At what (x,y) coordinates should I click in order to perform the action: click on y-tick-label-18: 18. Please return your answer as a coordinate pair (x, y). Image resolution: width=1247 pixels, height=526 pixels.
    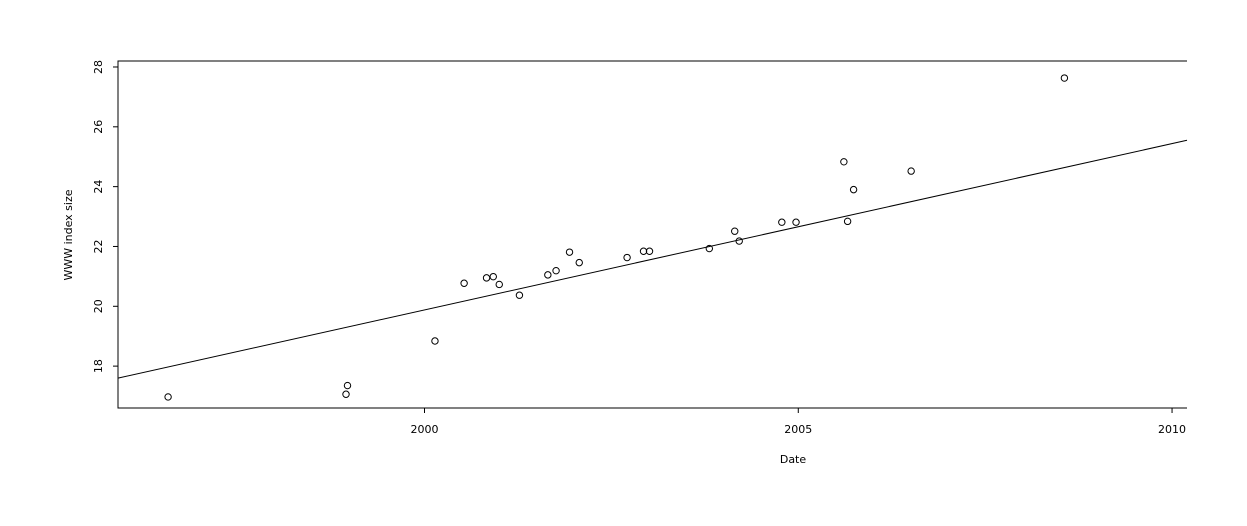
    Looking at the image, I should click on (98, 366).